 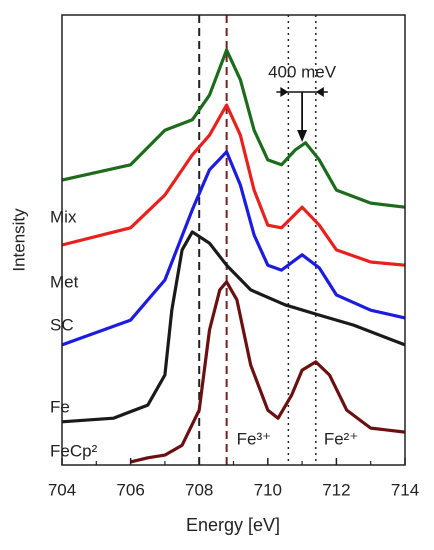 I want to click on x-tick-label: 708, so click(x=199, y=489).